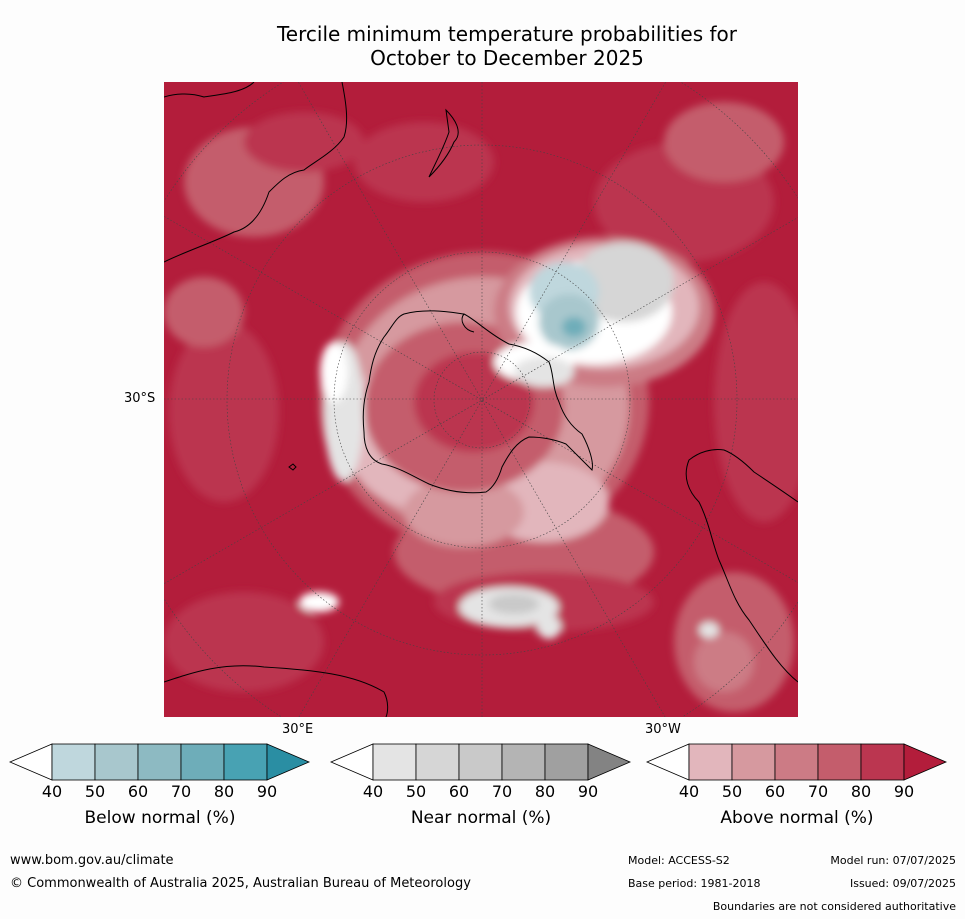 This screenshot has height=919, width=965. What do you see at coordinates (797, 818) in the screenshot?
I see `colorbar-label-above: Above normal (%)` at bounding box center [797, 818].